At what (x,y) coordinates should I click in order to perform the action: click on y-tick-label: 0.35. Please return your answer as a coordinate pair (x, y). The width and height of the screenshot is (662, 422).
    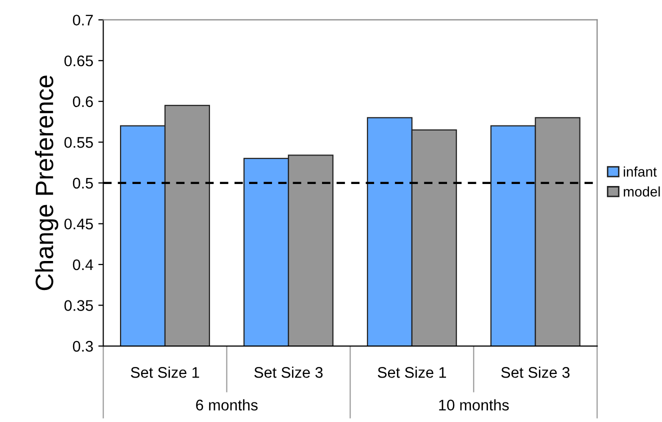
    Looking at the image, I should click on (78, 305).